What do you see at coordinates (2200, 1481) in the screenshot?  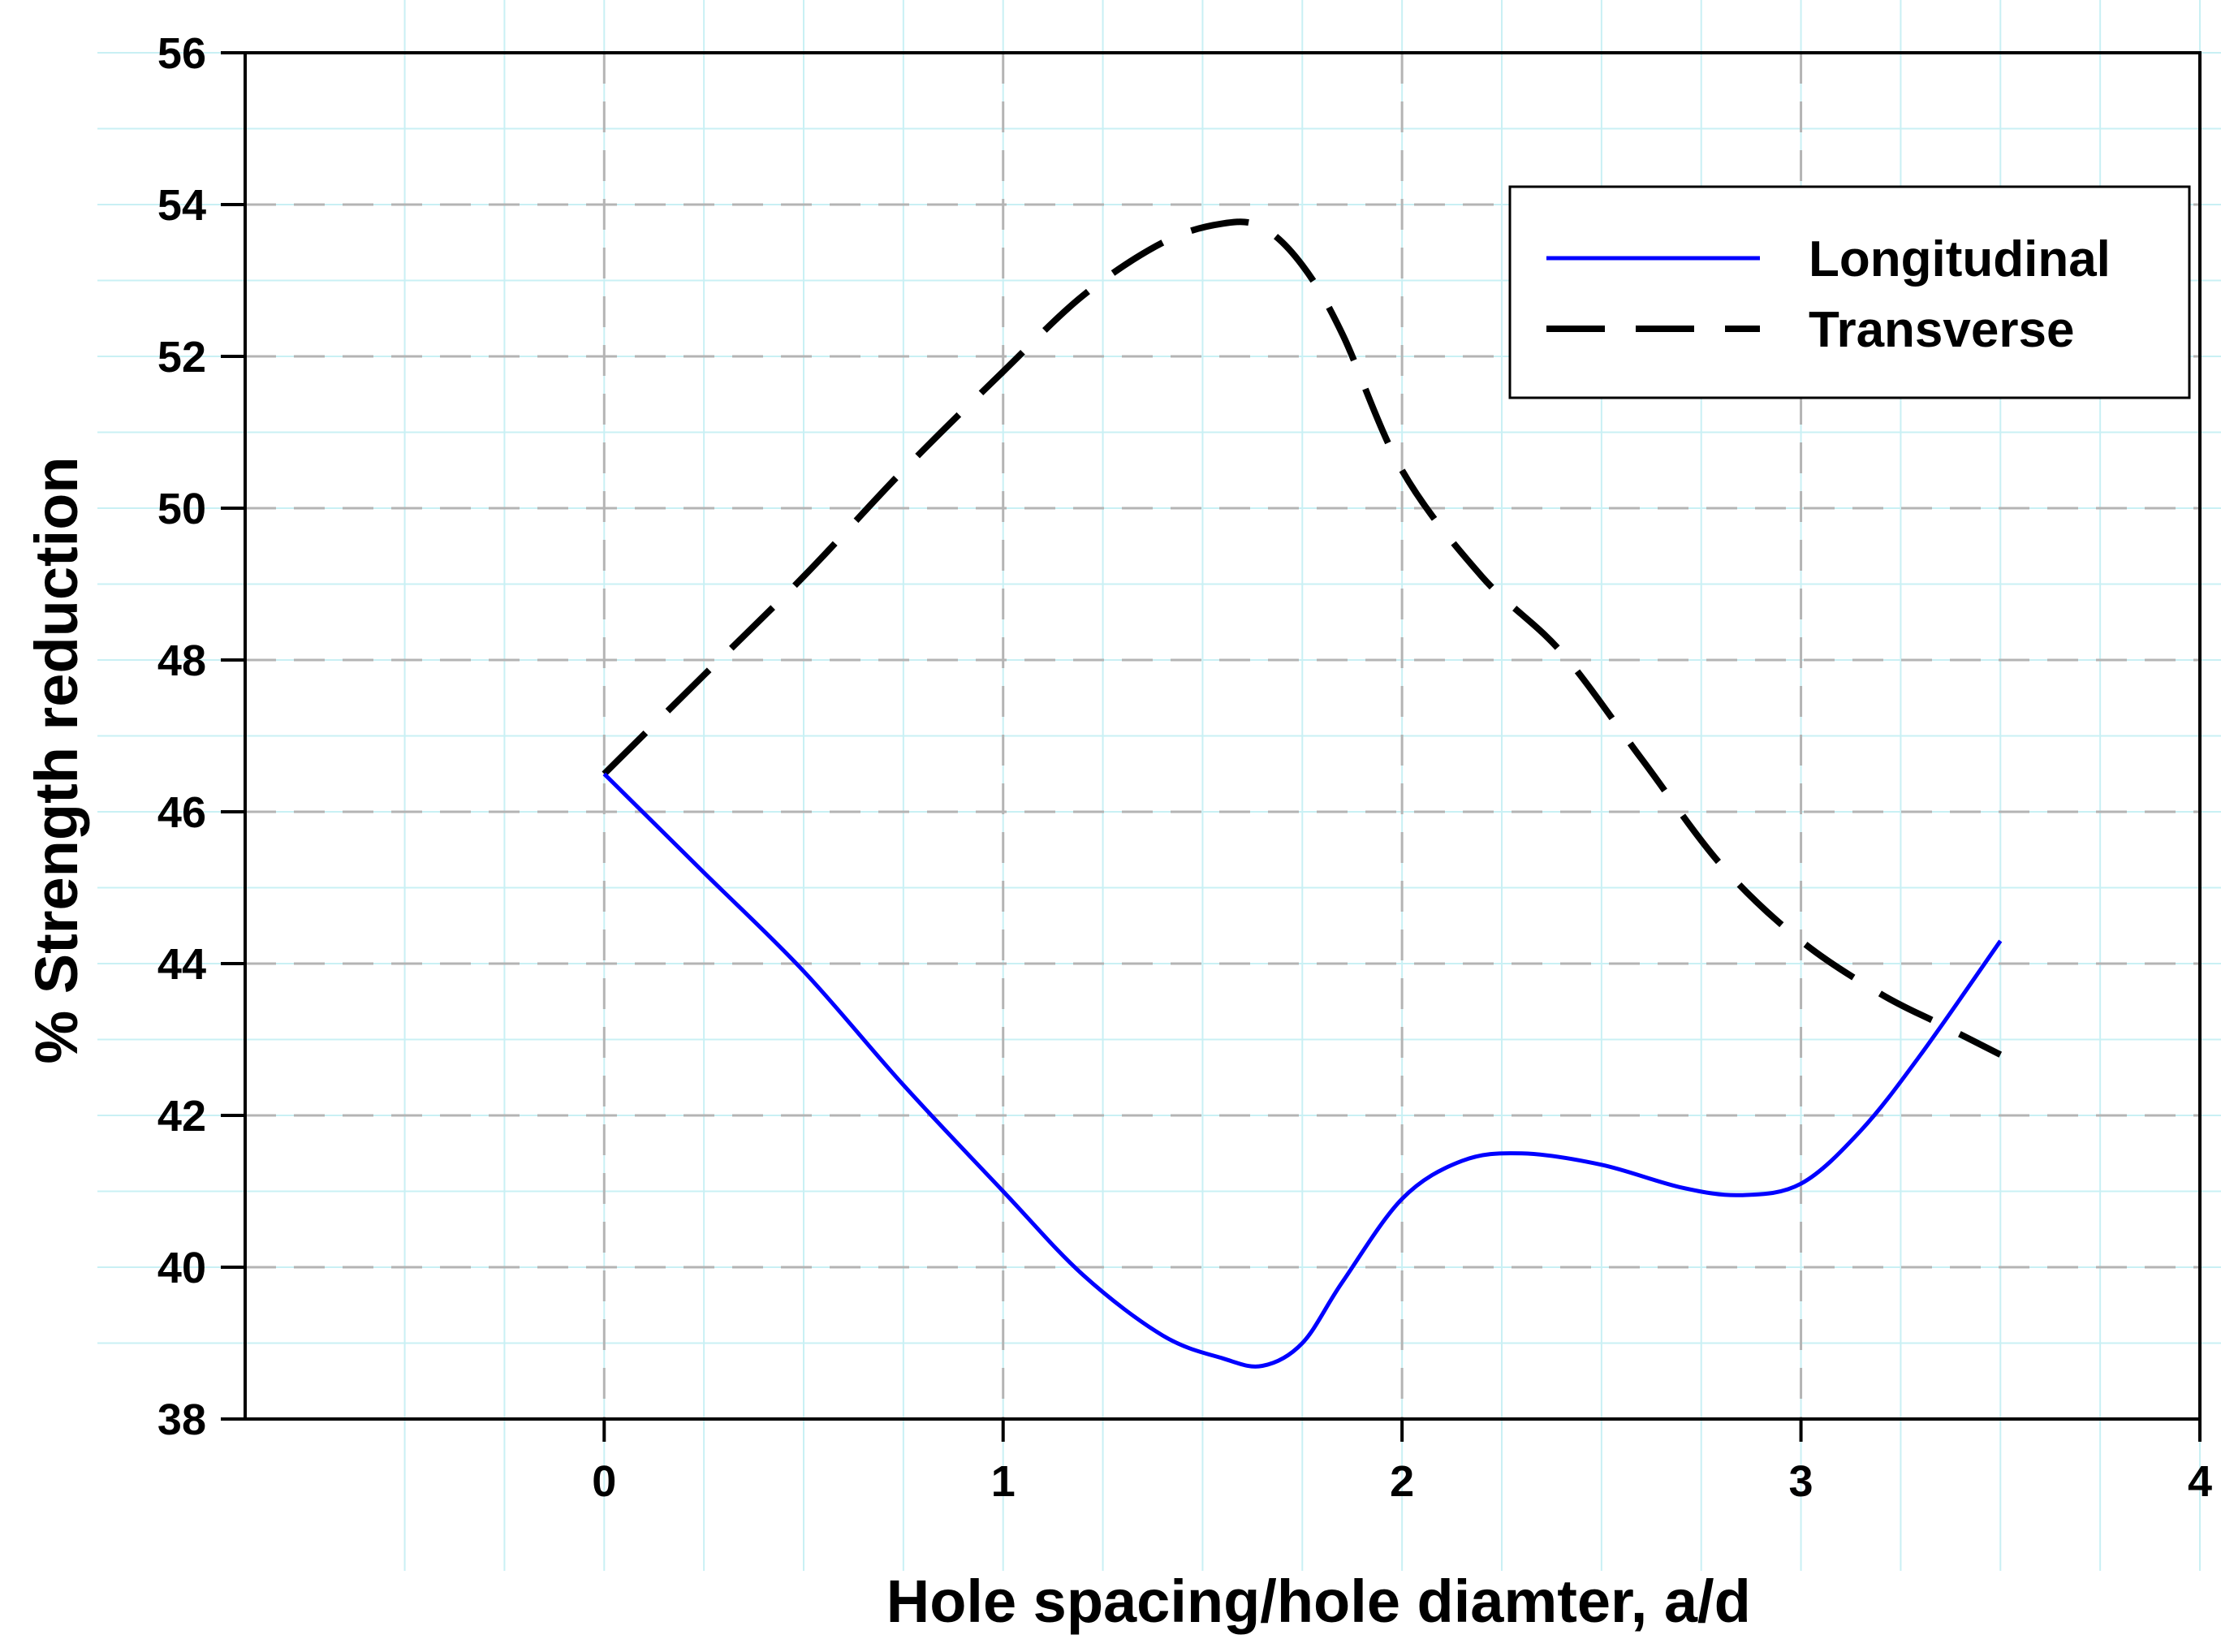 I see `x-tick-label-4: 4` at bounding box center [2200, 1481].